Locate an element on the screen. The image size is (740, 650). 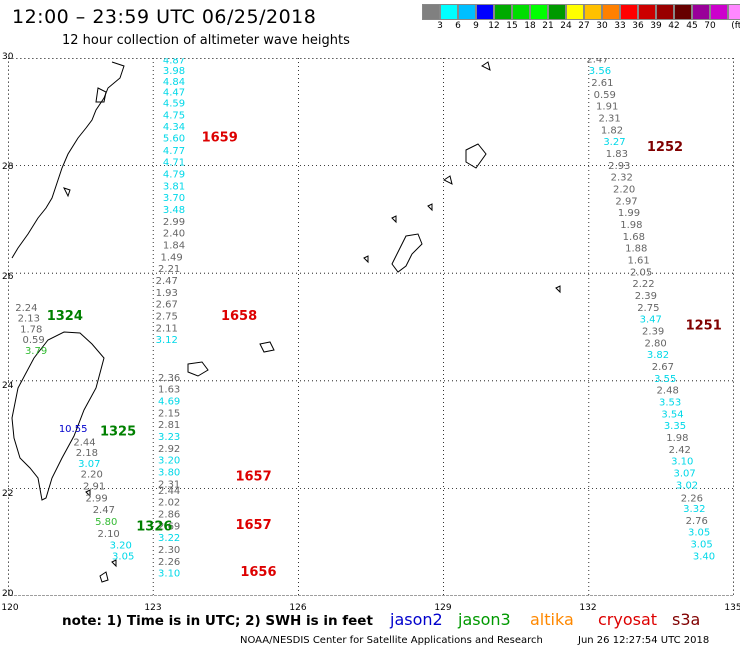
colorbar-label: 36 is located at coordinates (638, 26).